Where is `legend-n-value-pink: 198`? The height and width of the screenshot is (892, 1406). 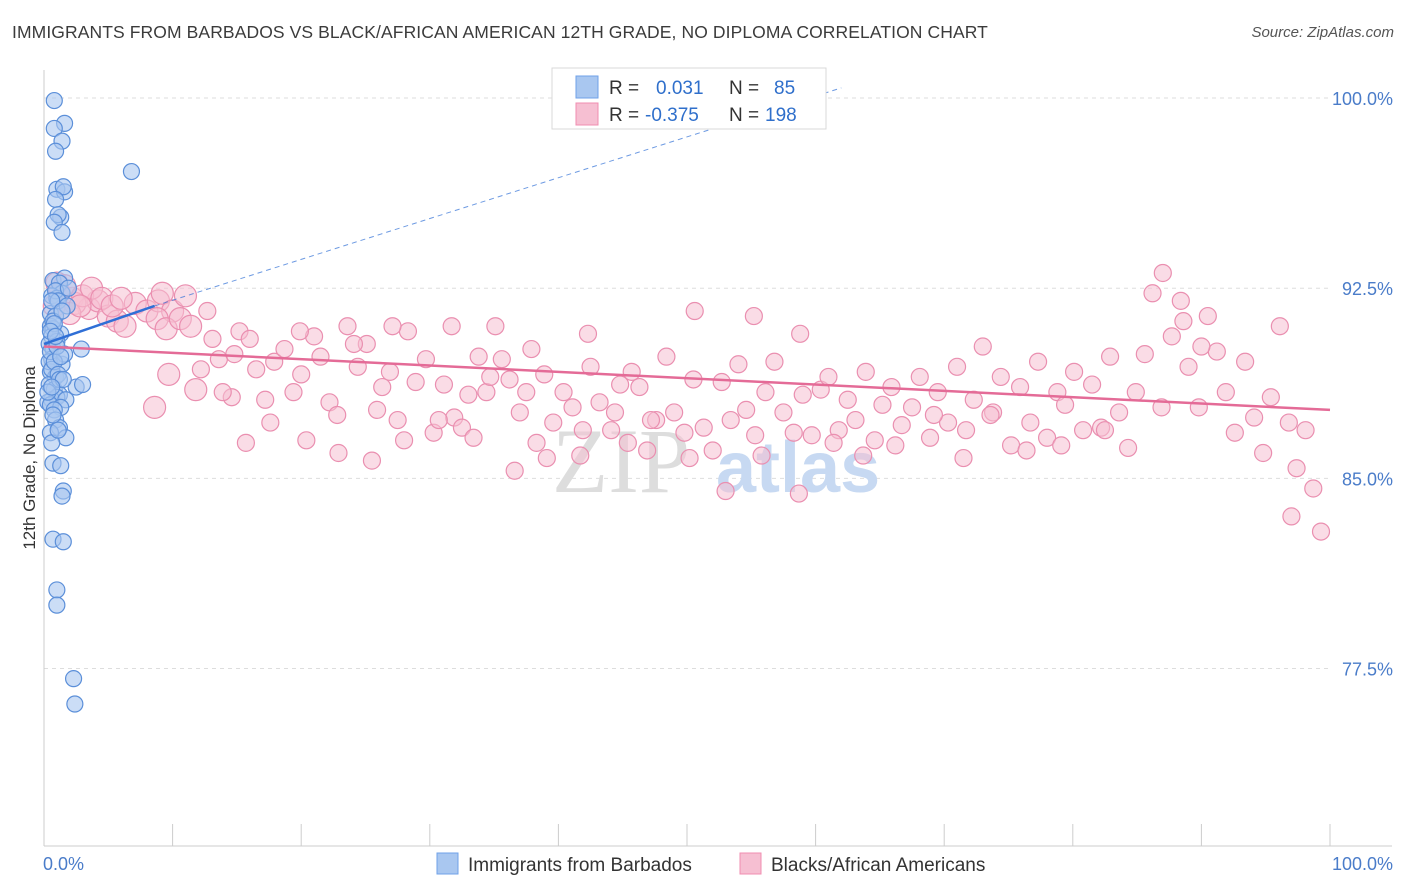 legend-n-value-pink: 198 is located at coordinates (781, 115).